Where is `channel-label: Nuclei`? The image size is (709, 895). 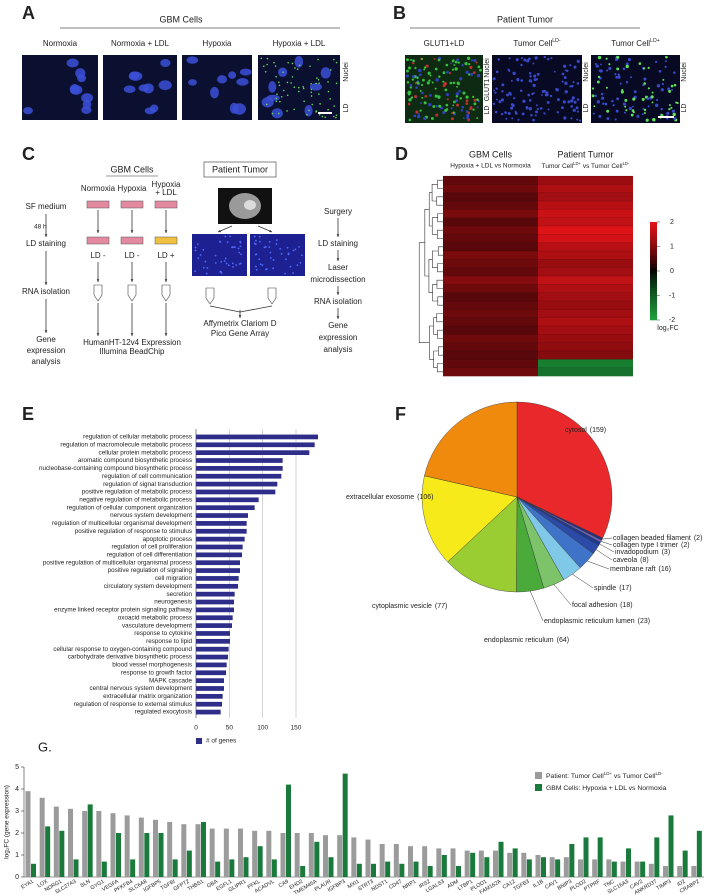
channel-label: Nuclei is located at coordinates (586, 72).